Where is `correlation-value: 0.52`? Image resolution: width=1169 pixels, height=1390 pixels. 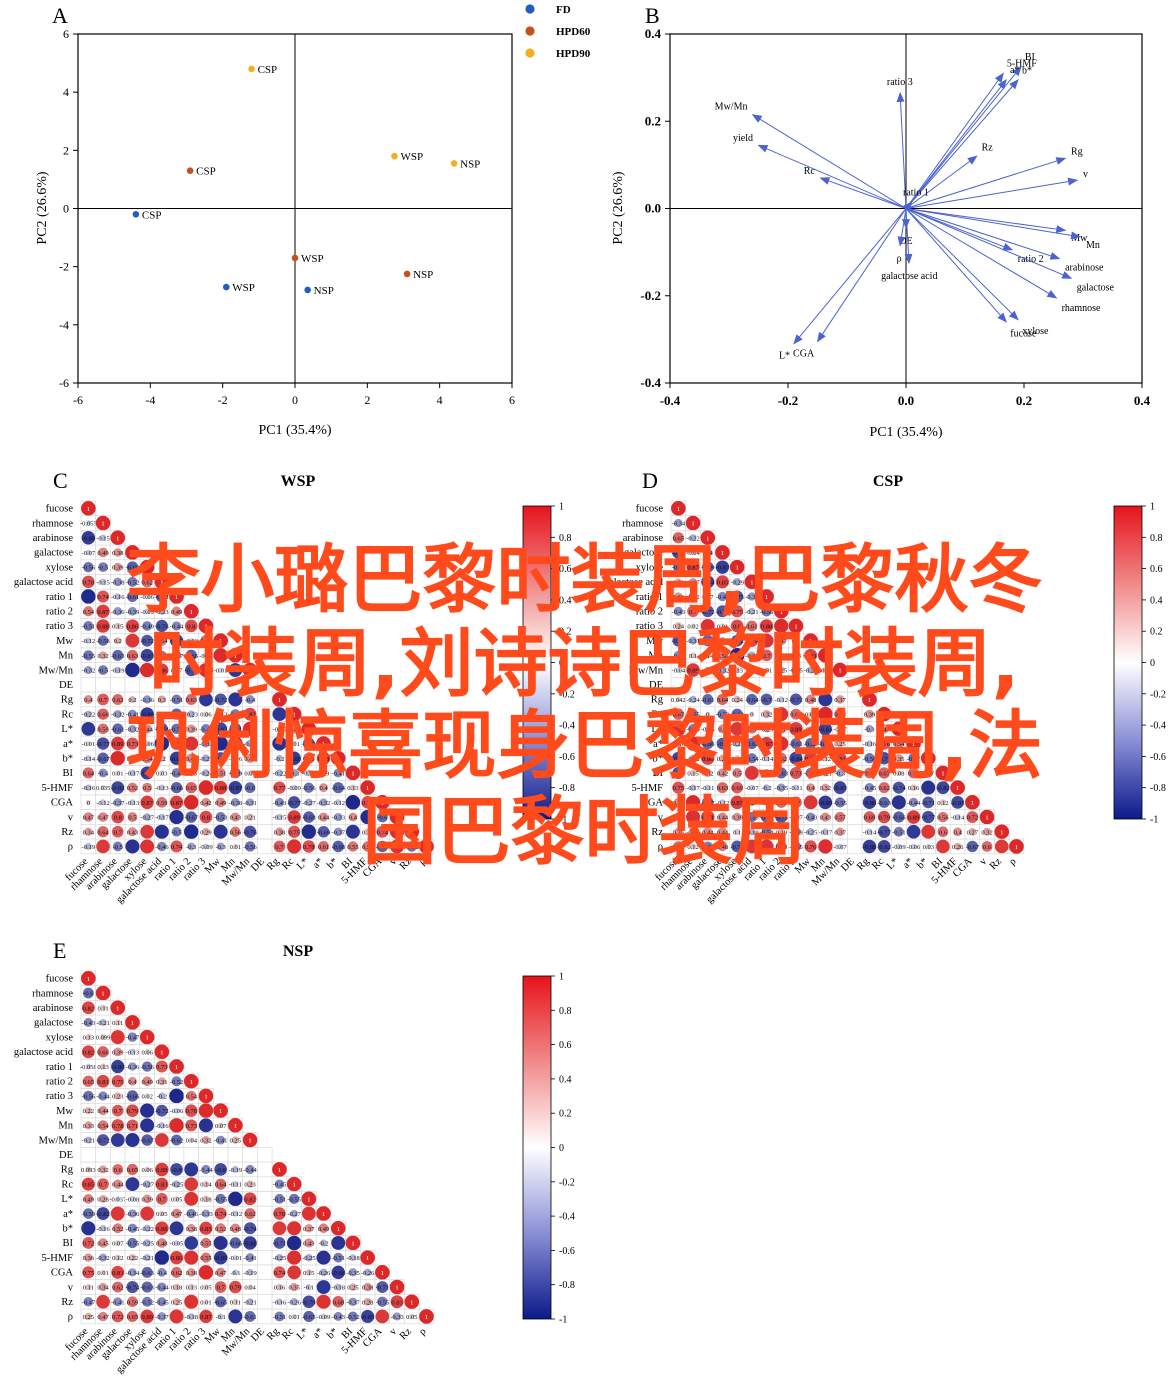
correlation-value: 0.52 is located at coordinates (220, 1229).